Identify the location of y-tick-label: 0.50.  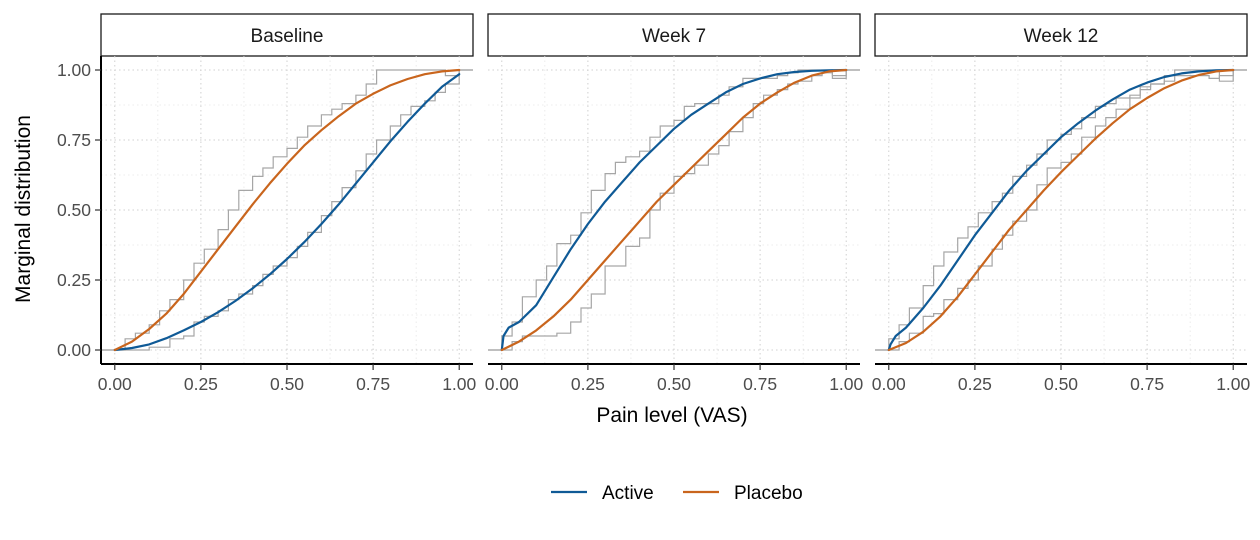
(74, 210).